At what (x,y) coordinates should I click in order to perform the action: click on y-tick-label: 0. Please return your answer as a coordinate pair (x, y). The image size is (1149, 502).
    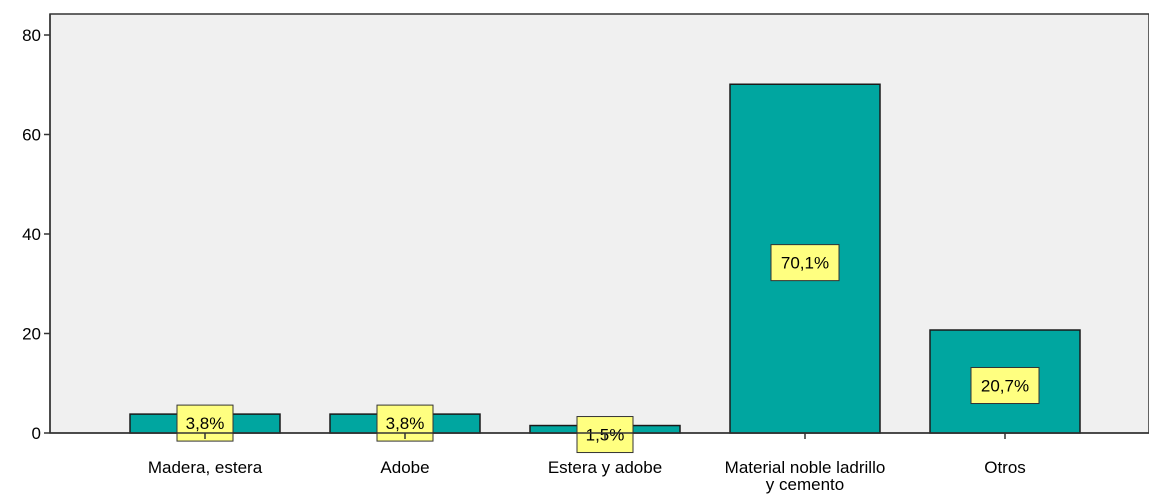
    Looking at the image, I should click on (36, 433).